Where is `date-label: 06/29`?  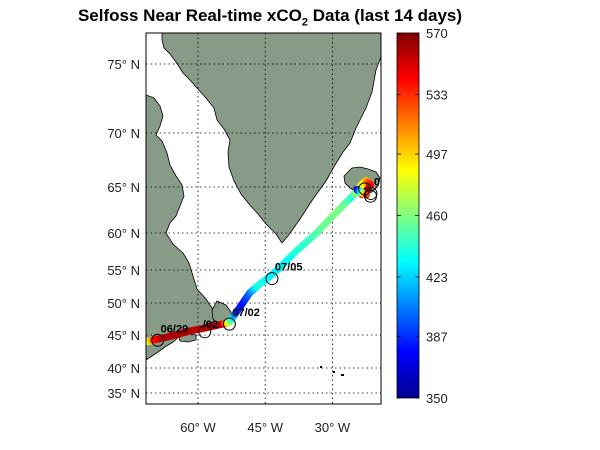 date-label: 06/29 is located at coordinates (175, 329).